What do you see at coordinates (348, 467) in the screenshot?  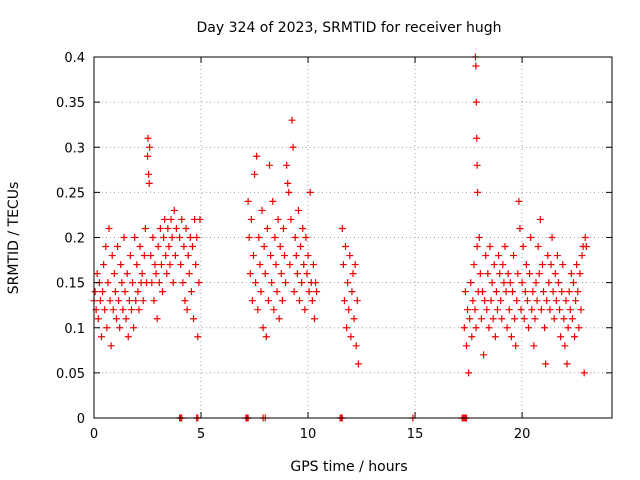 I see `x-axis-label: GPS time / hours` at bounding box center [348, 467].